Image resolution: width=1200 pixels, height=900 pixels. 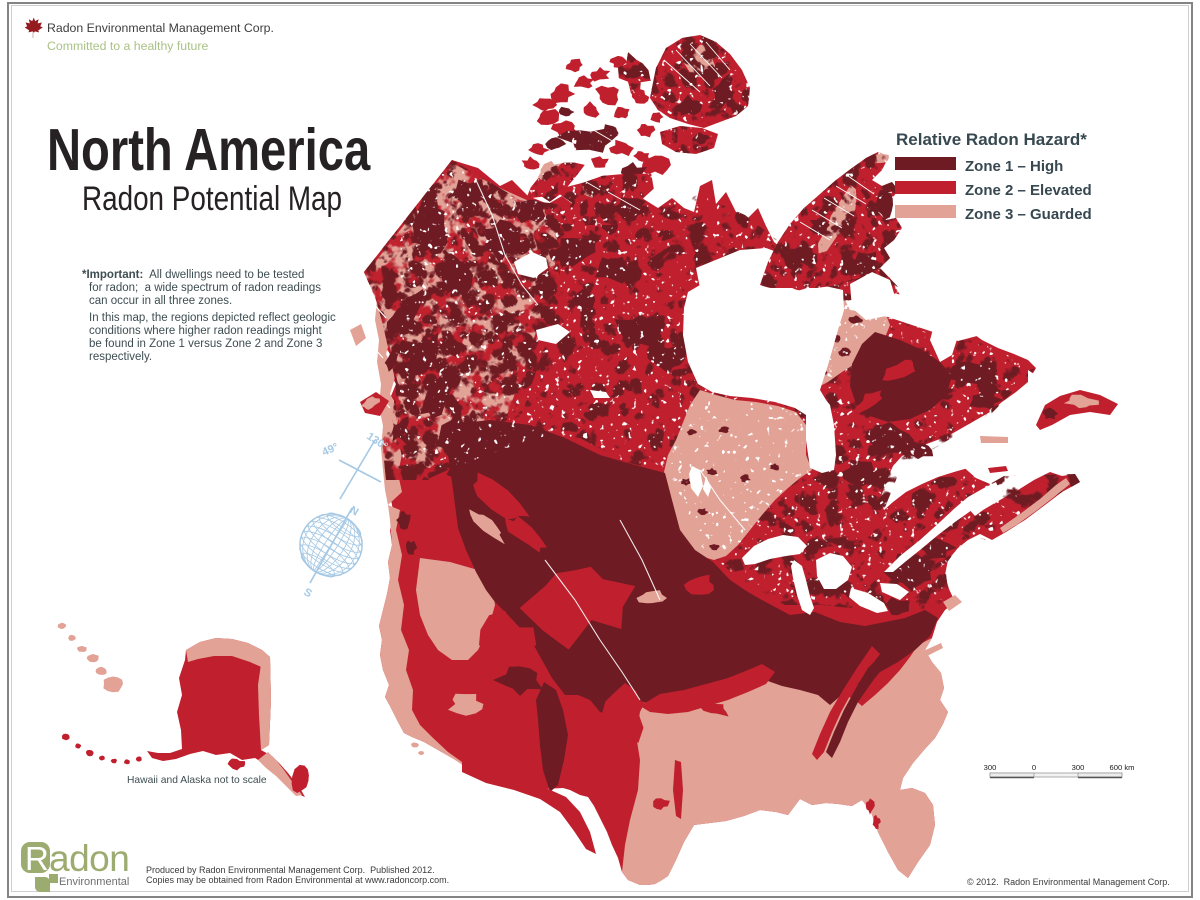 I want to click on svg-text: 600 km, so click(x=1122, y=767).